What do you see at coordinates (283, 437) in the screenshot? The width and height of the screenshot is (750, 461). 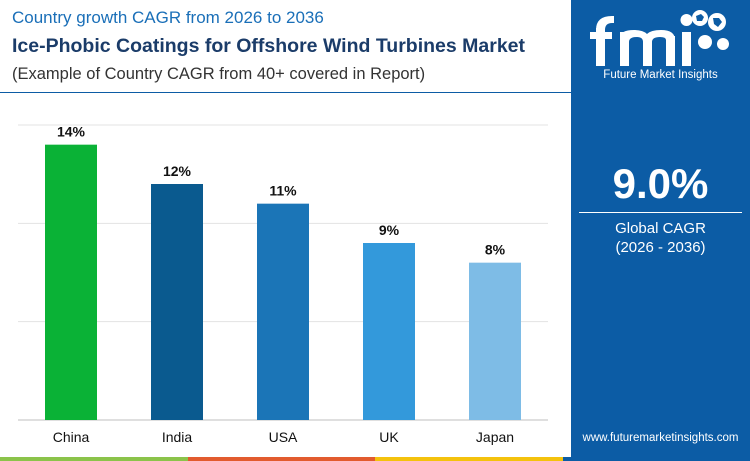 I see `x-tick-label-usa: USA` at bounding box center [283, 437].